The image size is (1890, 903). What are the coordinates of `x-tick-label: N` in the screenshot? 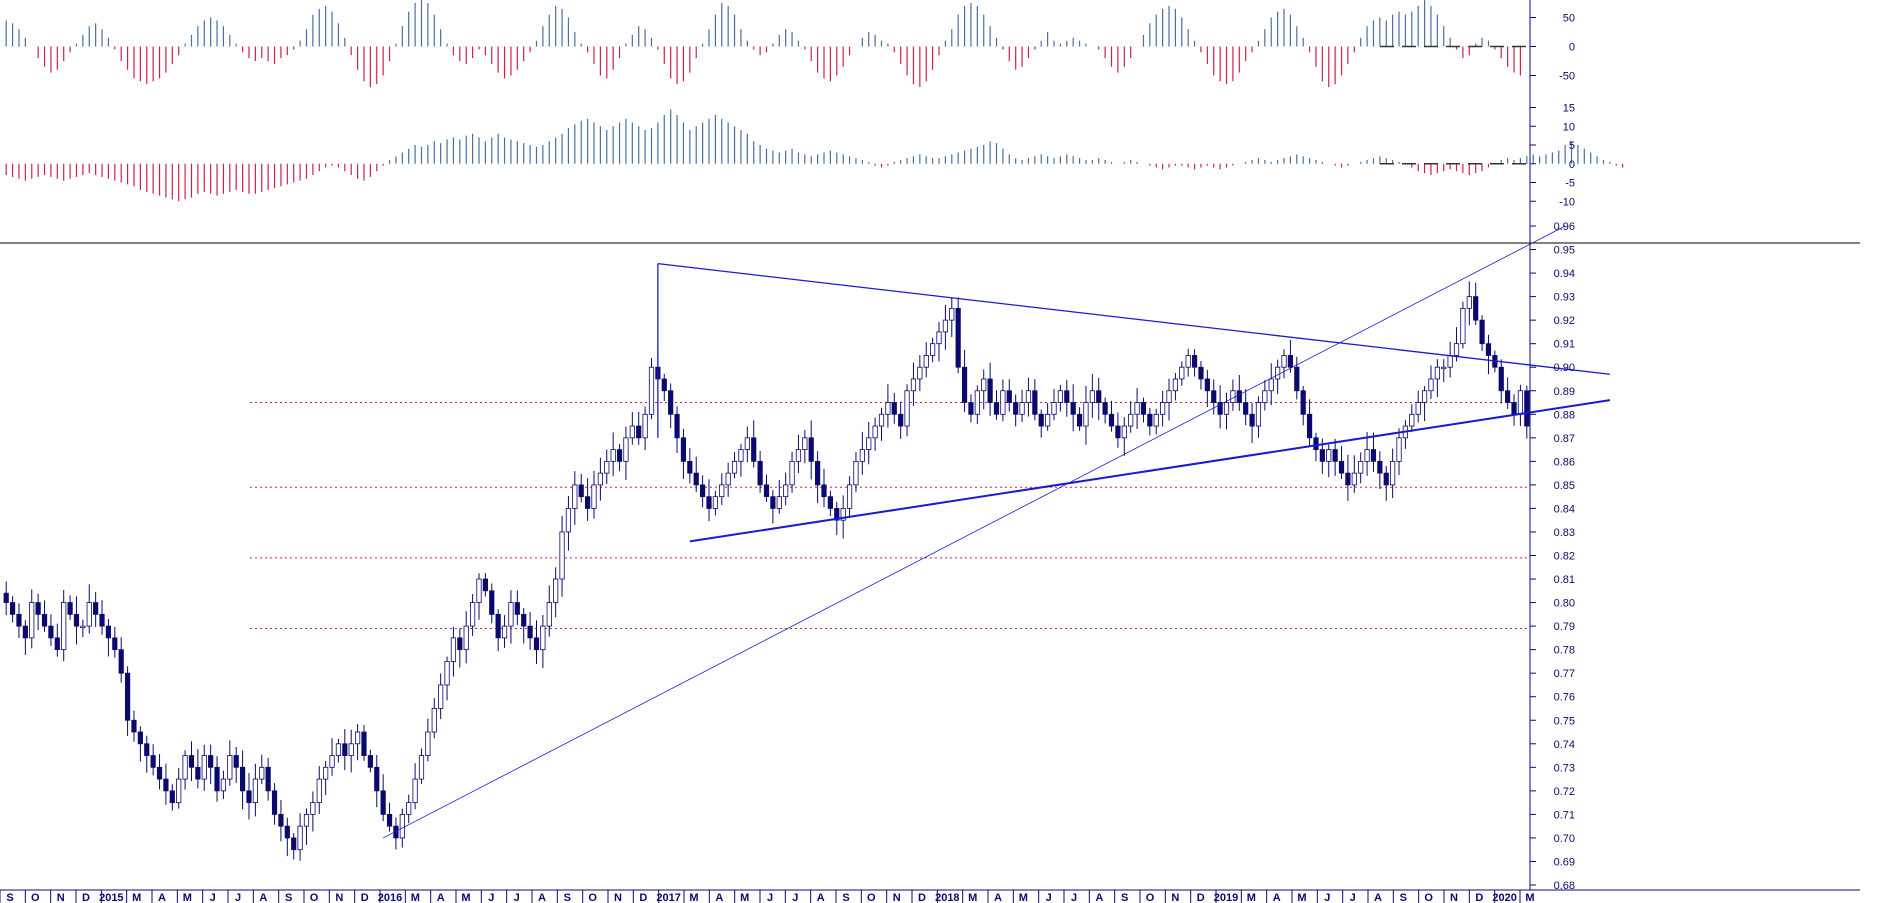 It's located at (61, 897).